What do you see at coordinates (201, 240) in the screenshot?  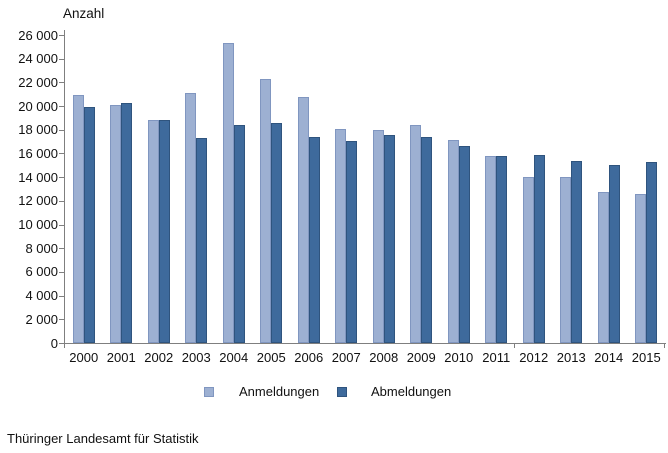 I see `bar-abmeldungen-2003` at bounding box center [201, 240].